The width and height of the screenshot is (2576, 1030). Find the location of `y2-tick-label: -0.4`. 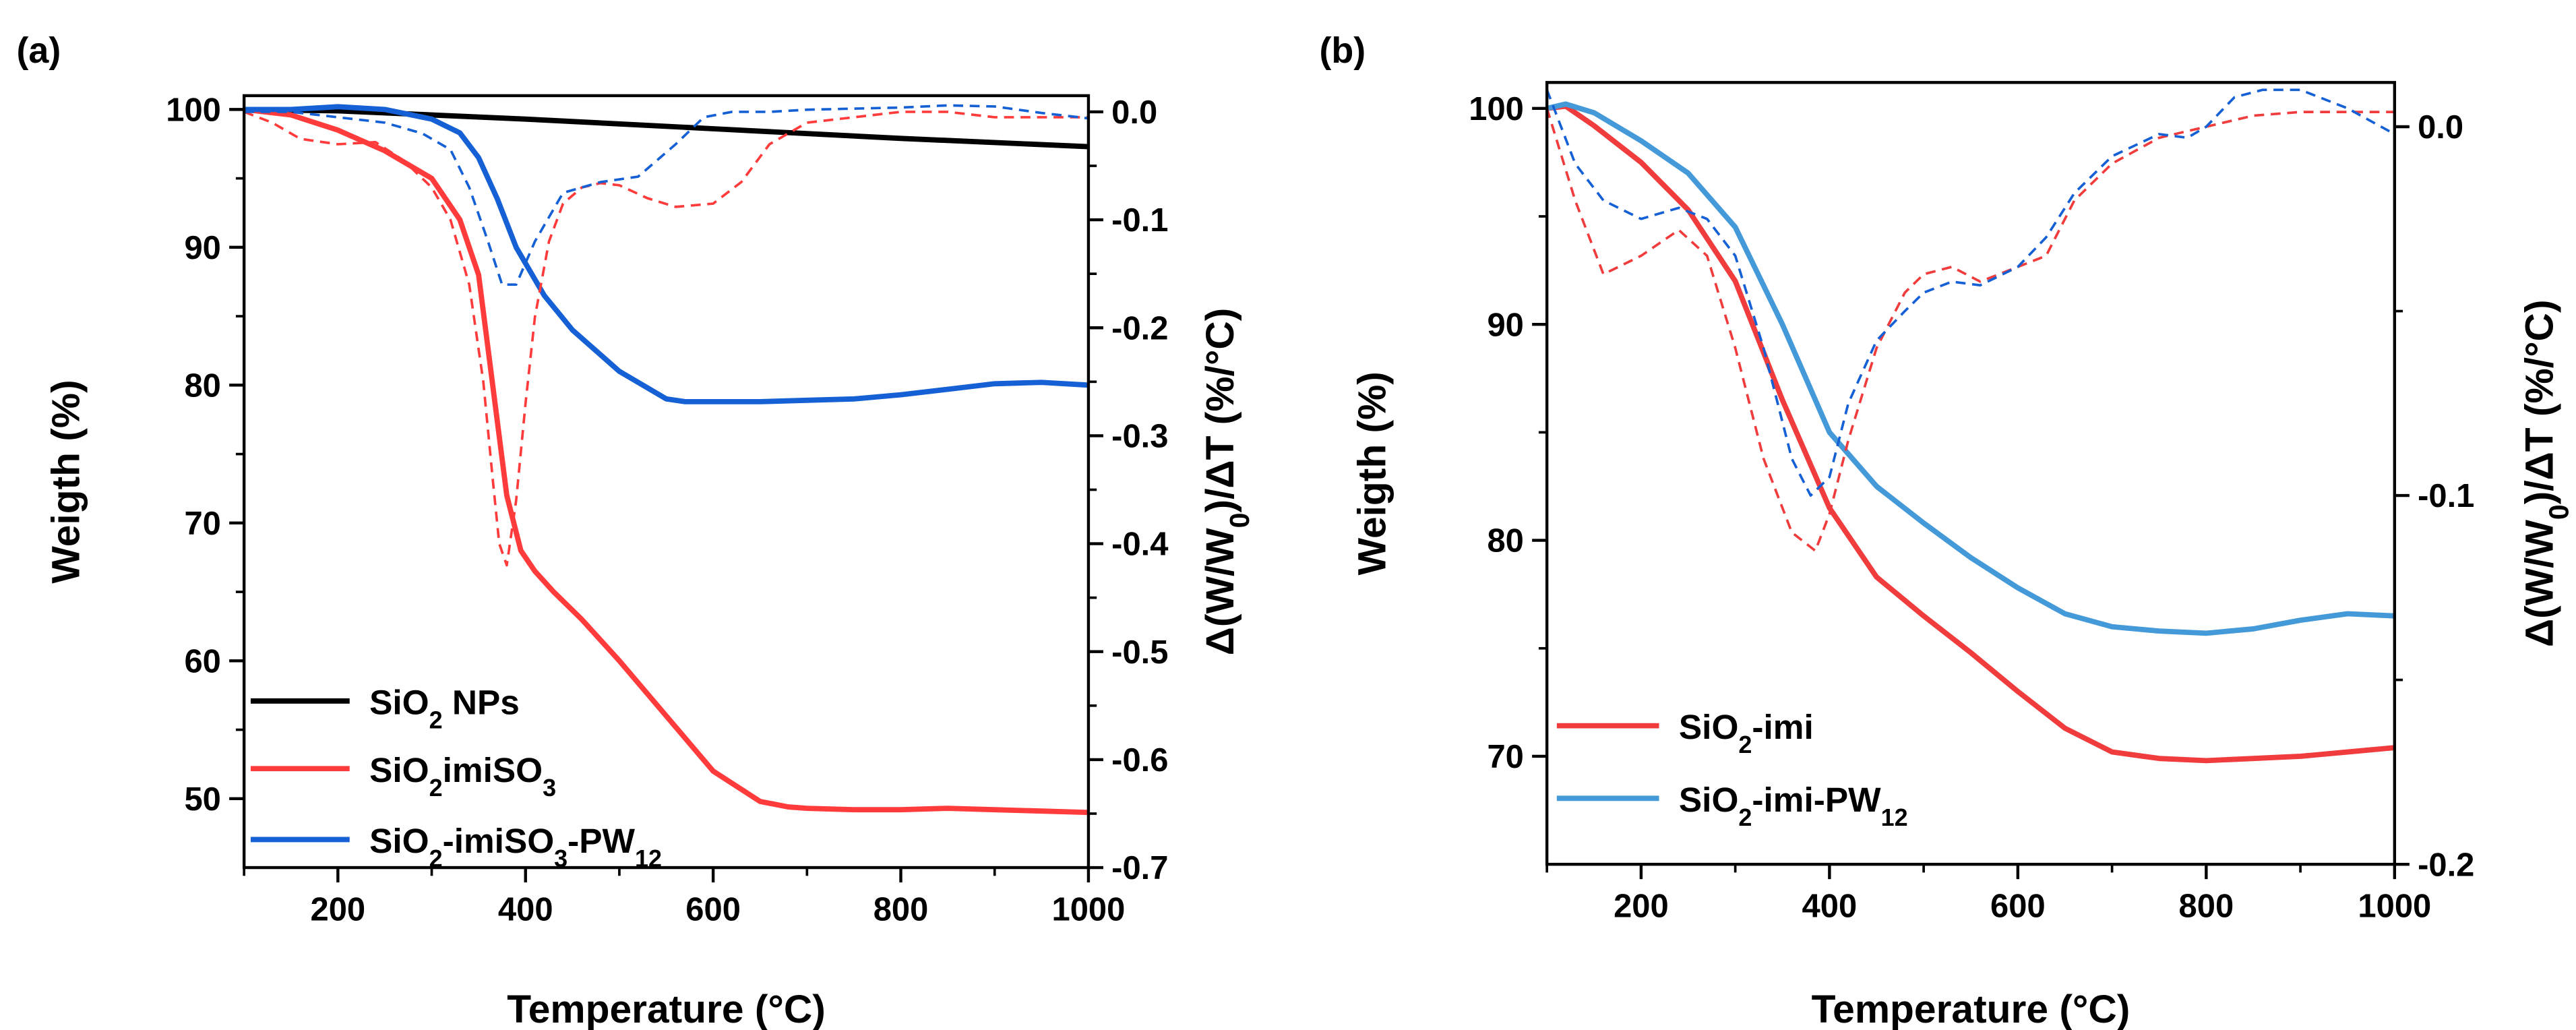

y2-tick-label: -0.4 is located at coordinates (1140, 544).